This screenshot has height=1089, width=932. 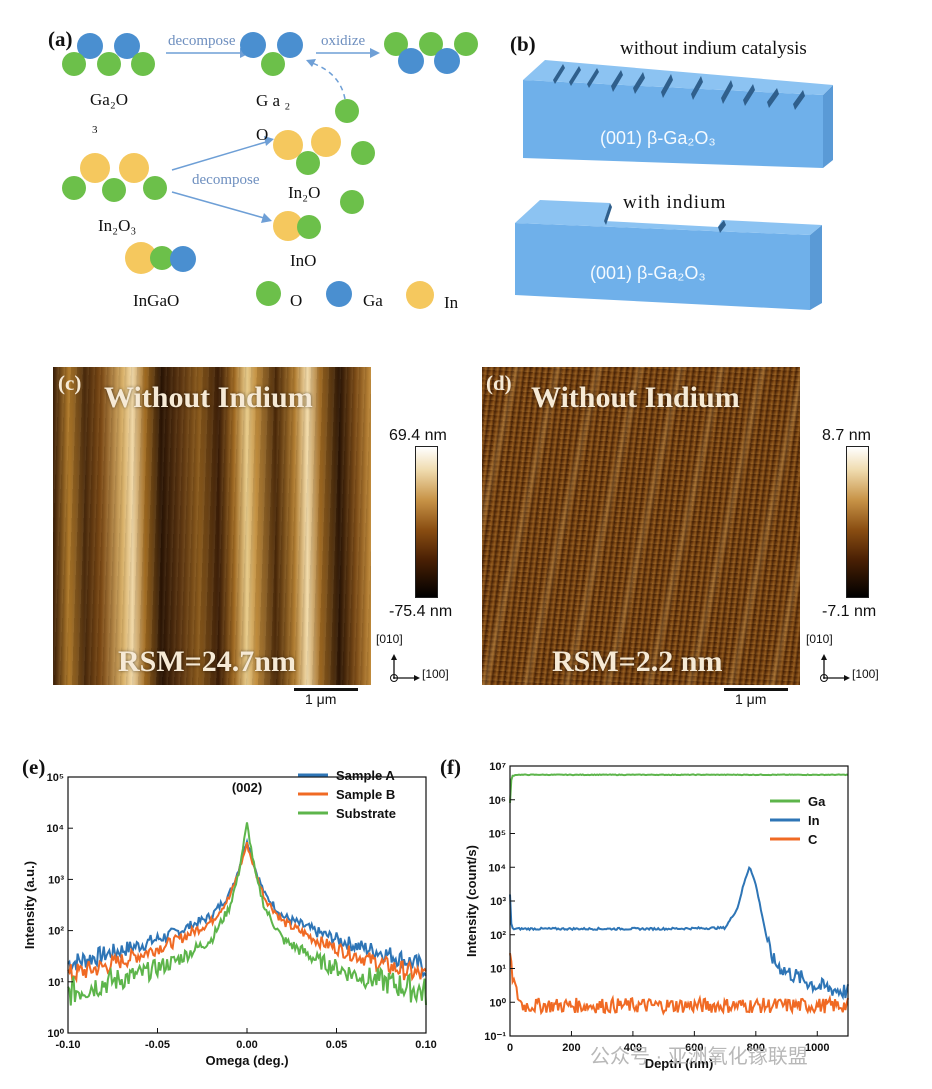 I want to click on x-tick-label: 0.10, so click(x=425, y=1045).